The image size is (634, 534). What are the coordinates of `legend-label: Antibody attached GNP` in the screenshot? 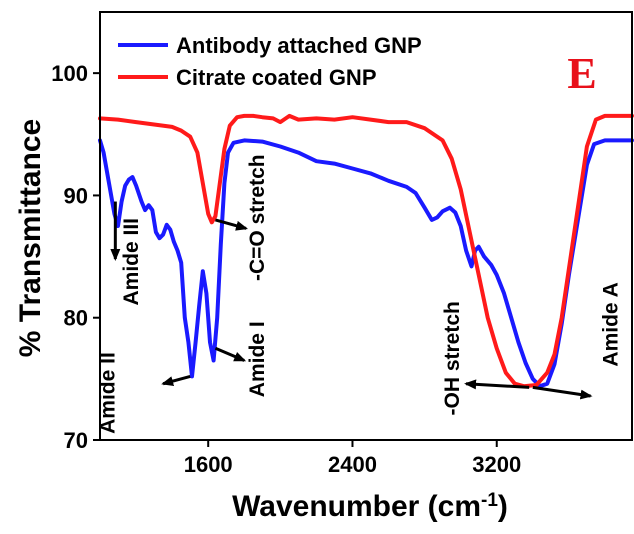 It's located at (299, 45).